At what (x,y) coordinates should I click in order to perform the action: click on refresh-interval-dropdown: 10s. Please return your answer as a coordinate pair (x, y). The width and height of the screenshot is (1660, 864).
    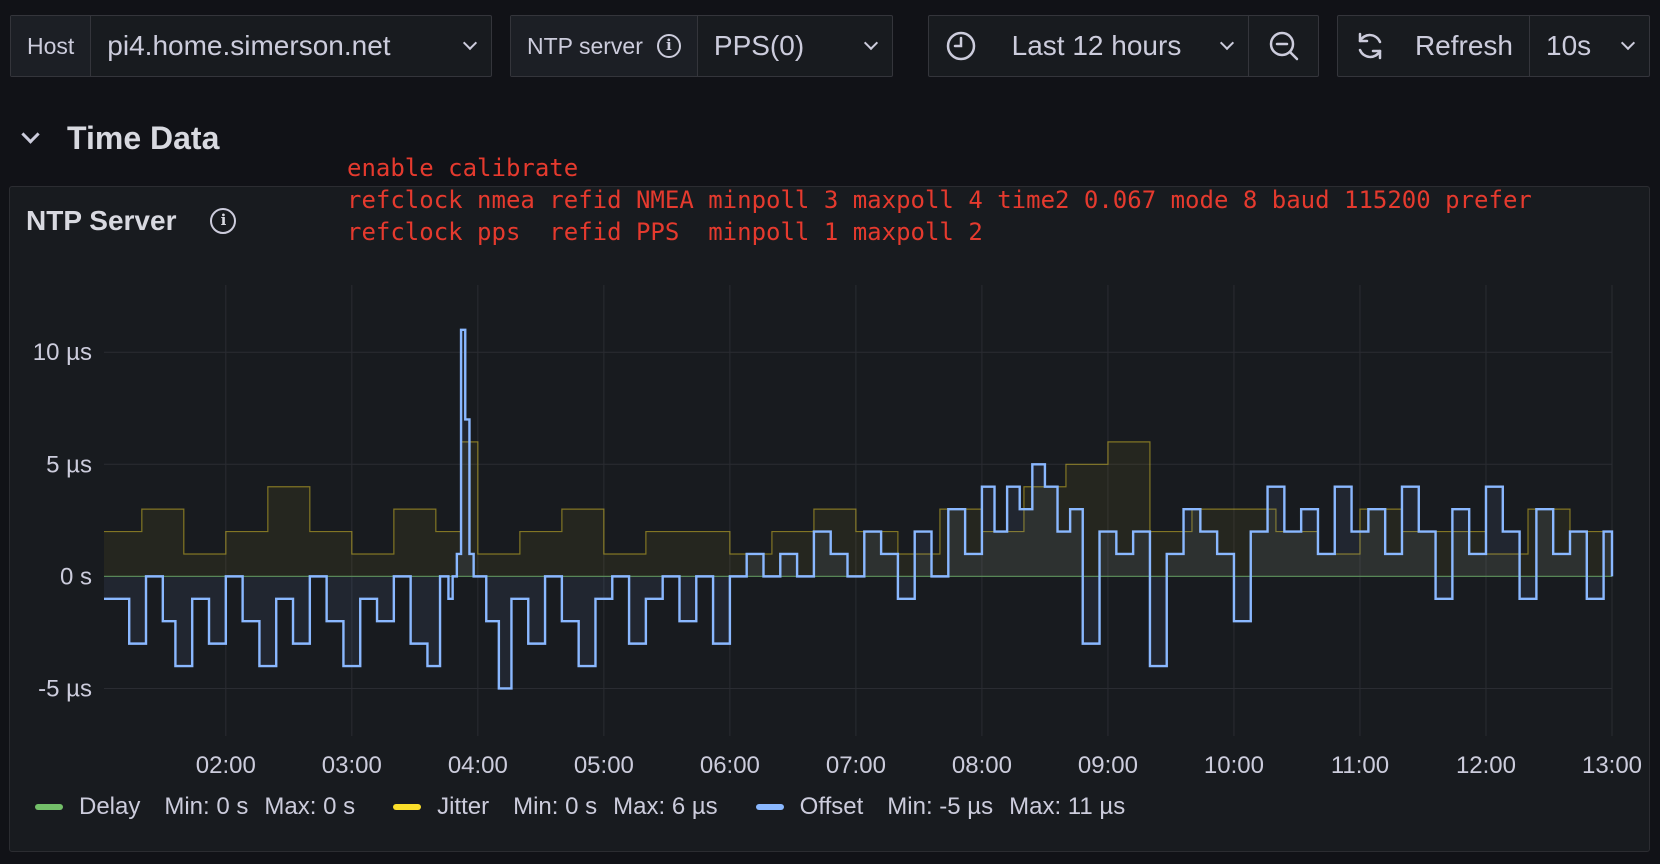
    Looking at the image, I should click on (1589, 46).